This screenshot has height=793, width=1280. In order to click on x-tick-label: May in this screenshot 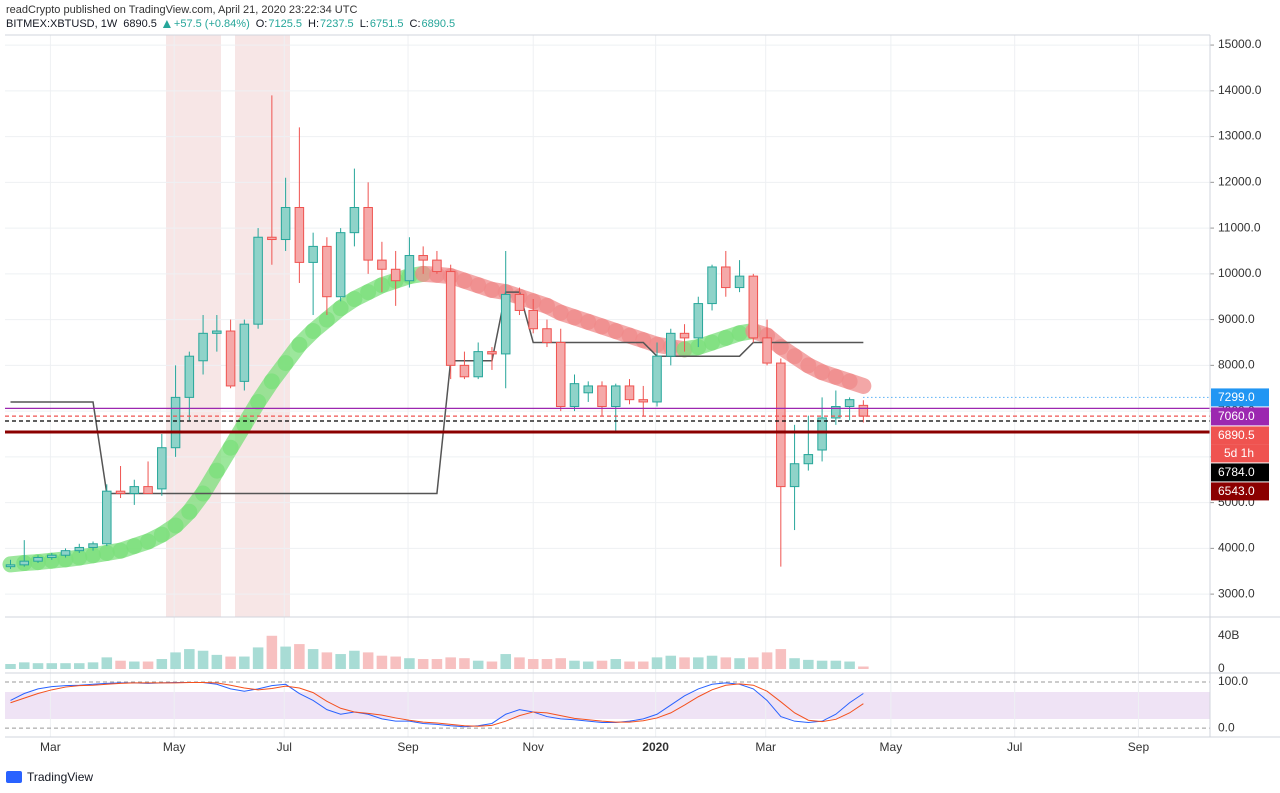, I will do `click(891, 747)`.